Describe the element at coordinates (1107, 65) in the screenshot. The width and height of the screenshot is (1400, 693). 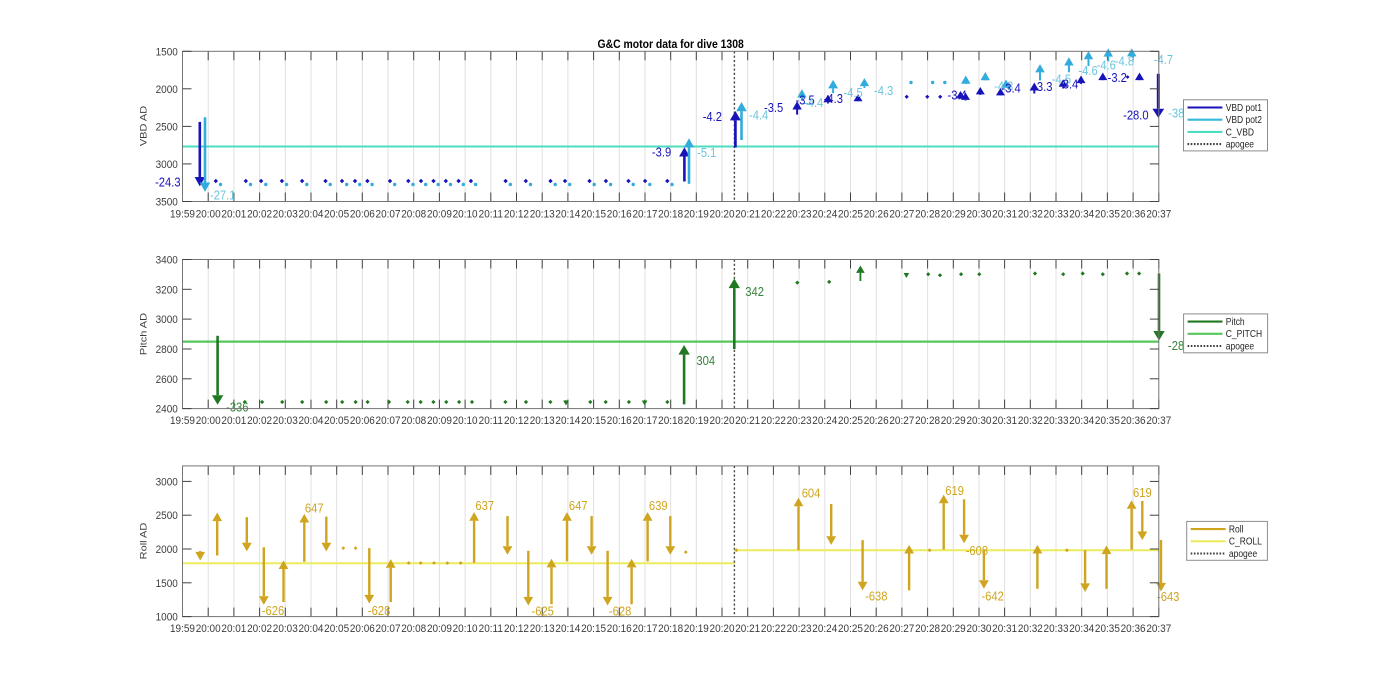
I see `svg-text: -4.6` at that location.